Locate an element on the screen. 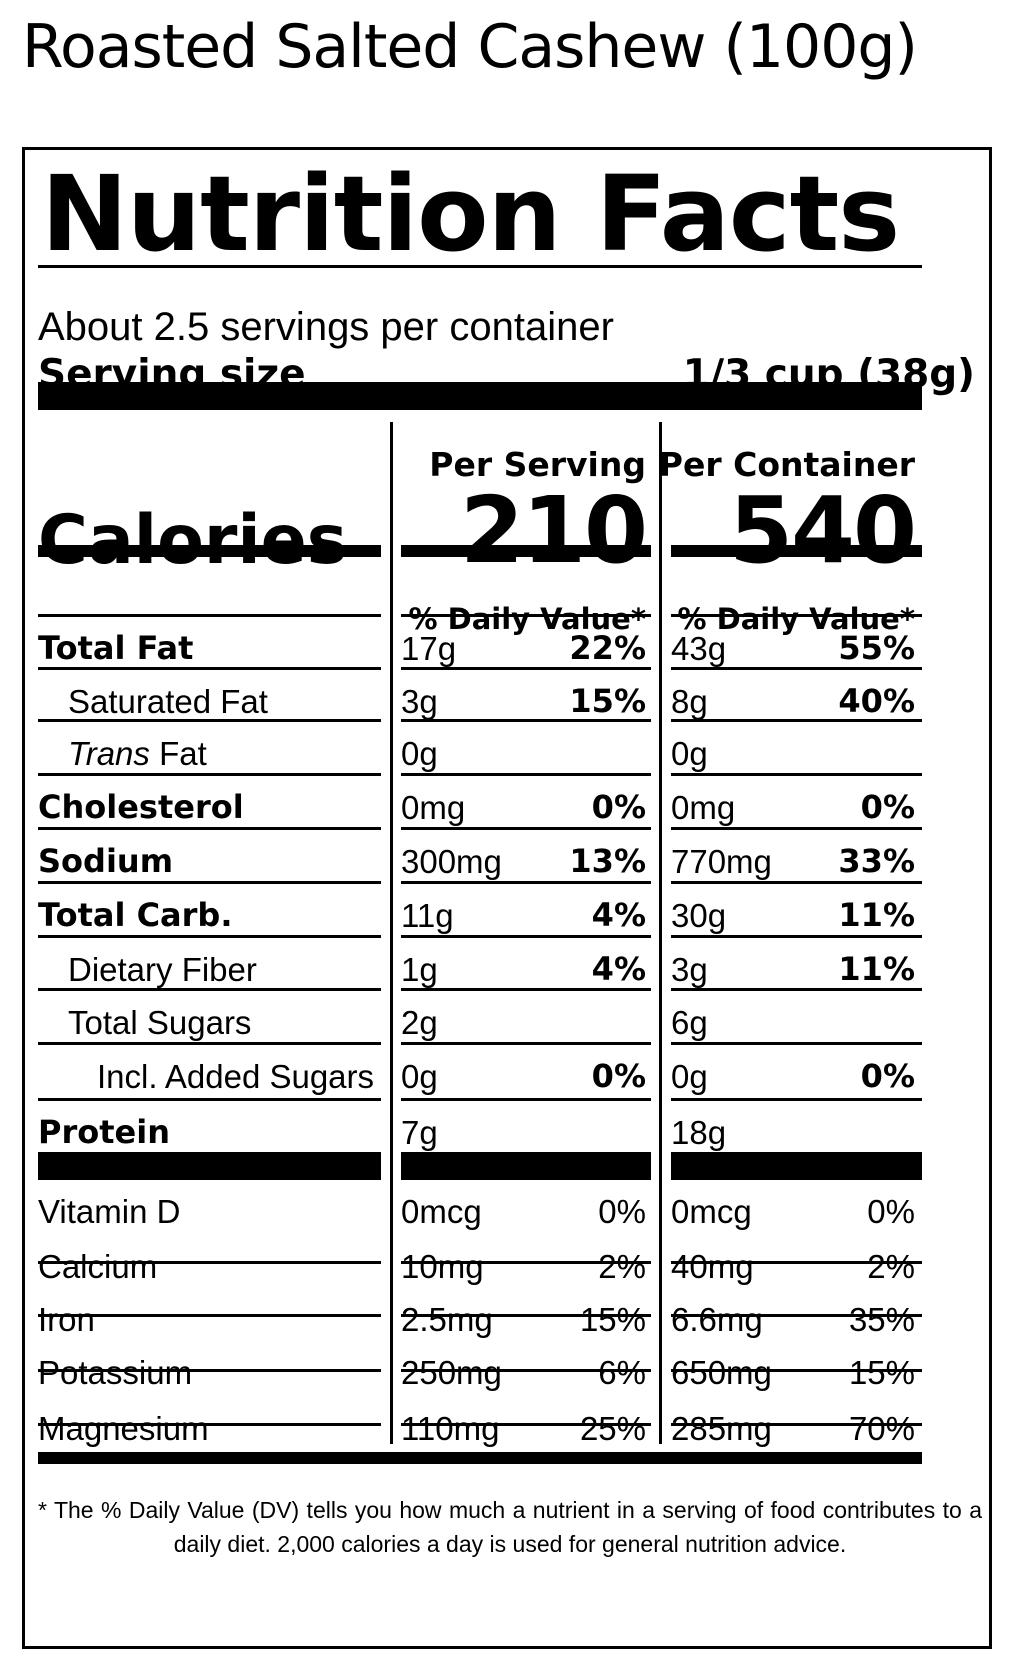  serving-amount: 2g is located at coordinates (419, 1022).